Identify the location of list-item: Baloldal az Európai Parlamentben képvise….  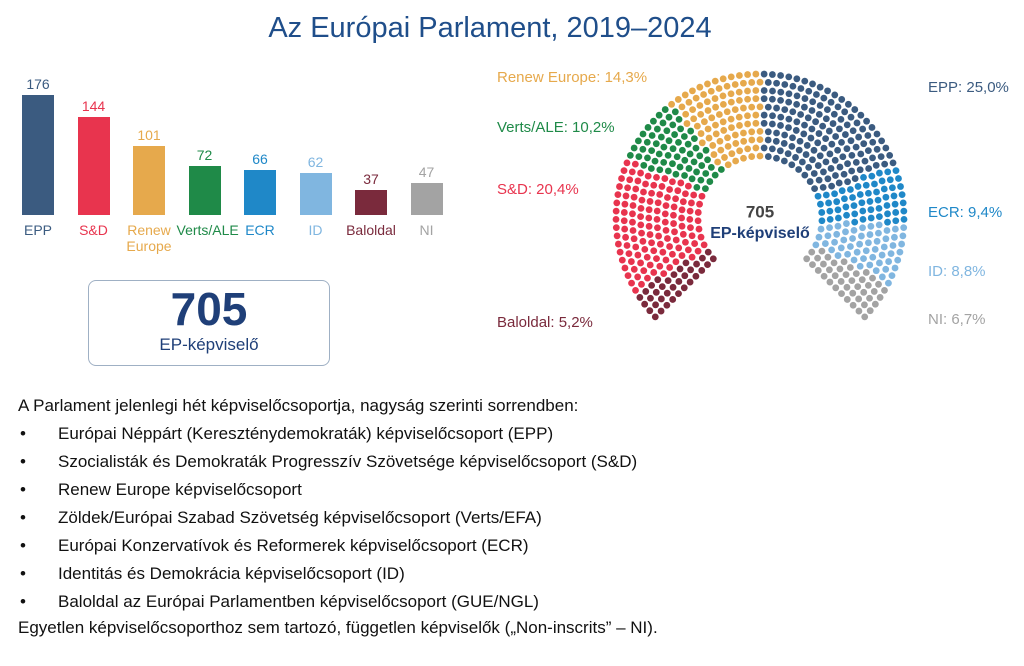
(338, 602).